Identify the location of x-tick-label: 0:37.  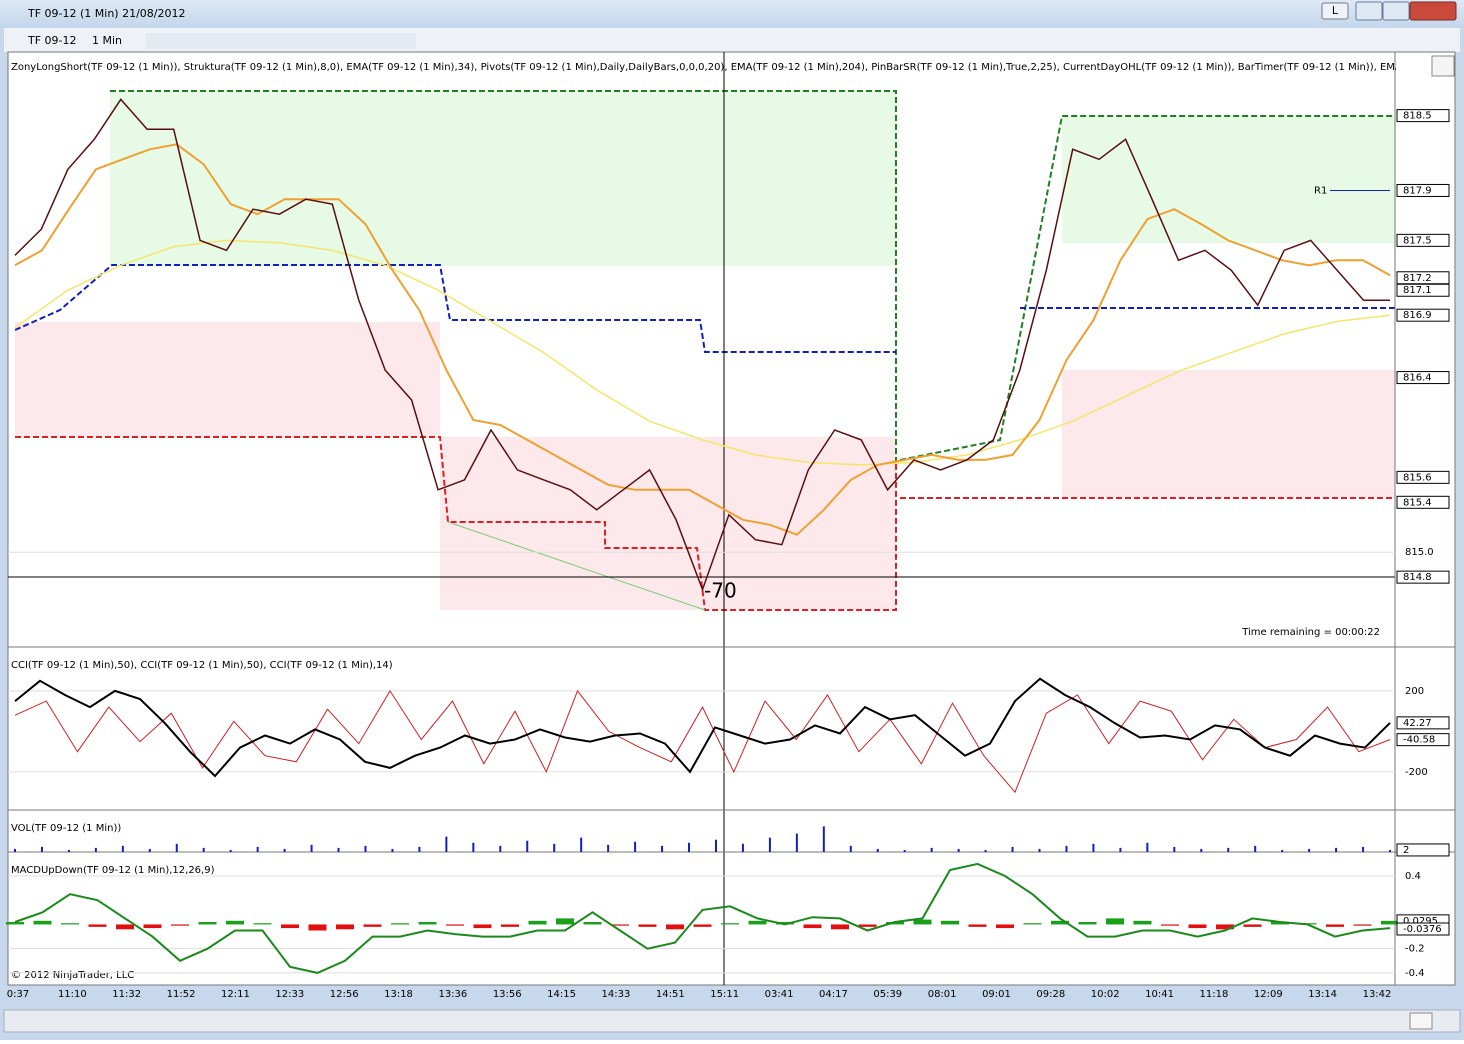
(18, 994).